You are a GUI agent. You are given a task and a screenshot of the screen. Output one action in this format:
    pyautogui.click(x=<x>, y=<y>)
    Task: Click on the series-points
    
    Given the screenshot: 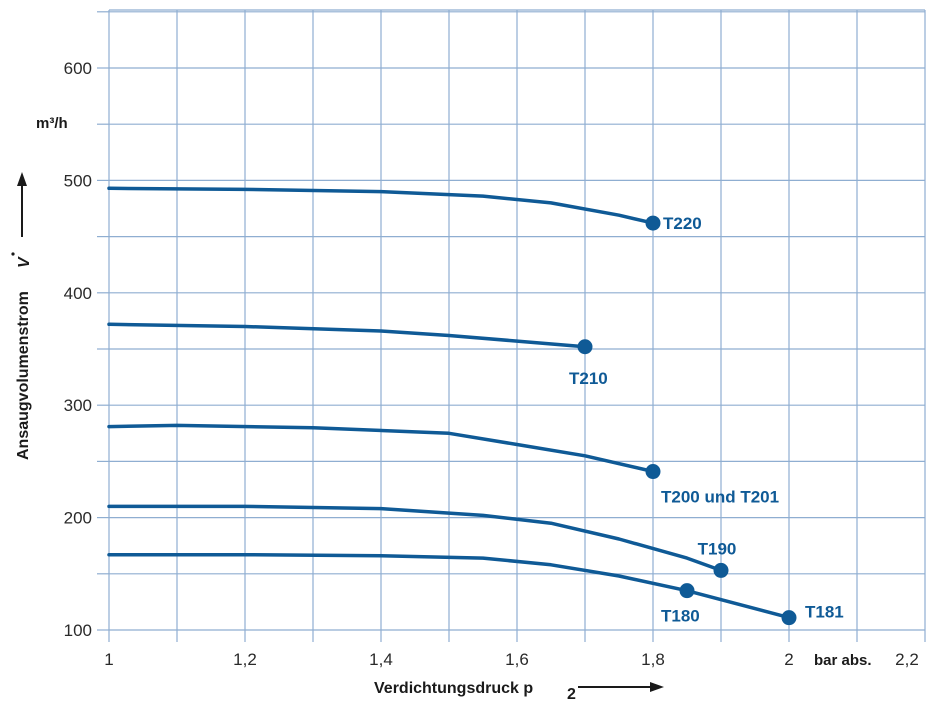 What is the action you would take?
    pyautogui.click(x=687, y=420)
    